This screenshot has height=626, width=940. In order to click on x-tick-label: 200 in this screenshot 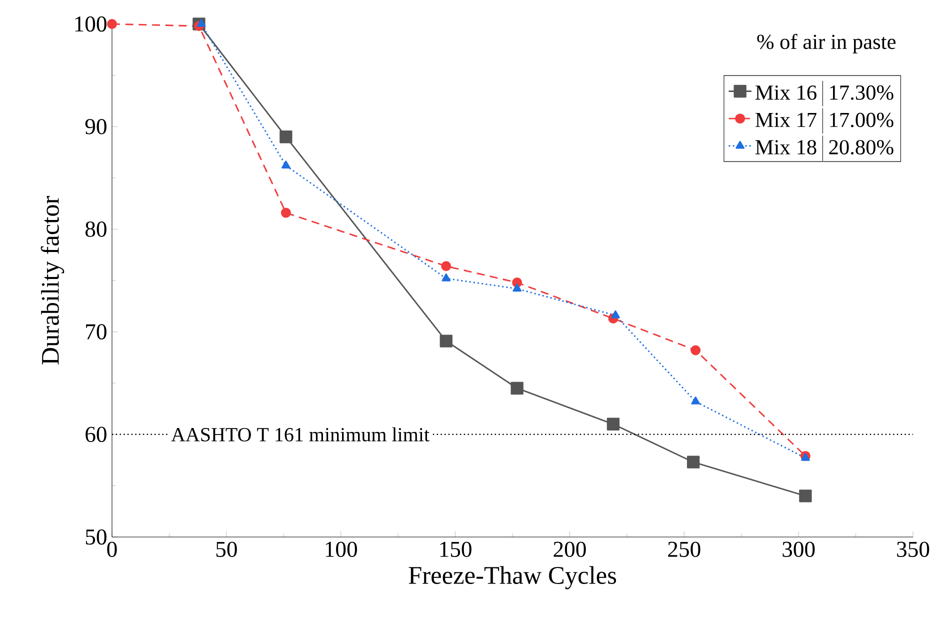, I will do `click(570, 550)`.